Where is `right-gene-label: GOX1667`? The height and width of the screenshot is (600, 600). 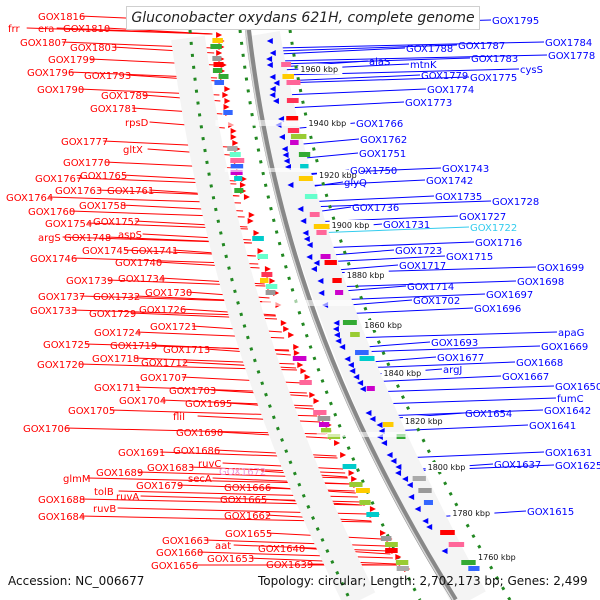 right-gene-label: GOX1667 is located at coordinates (525, 377).